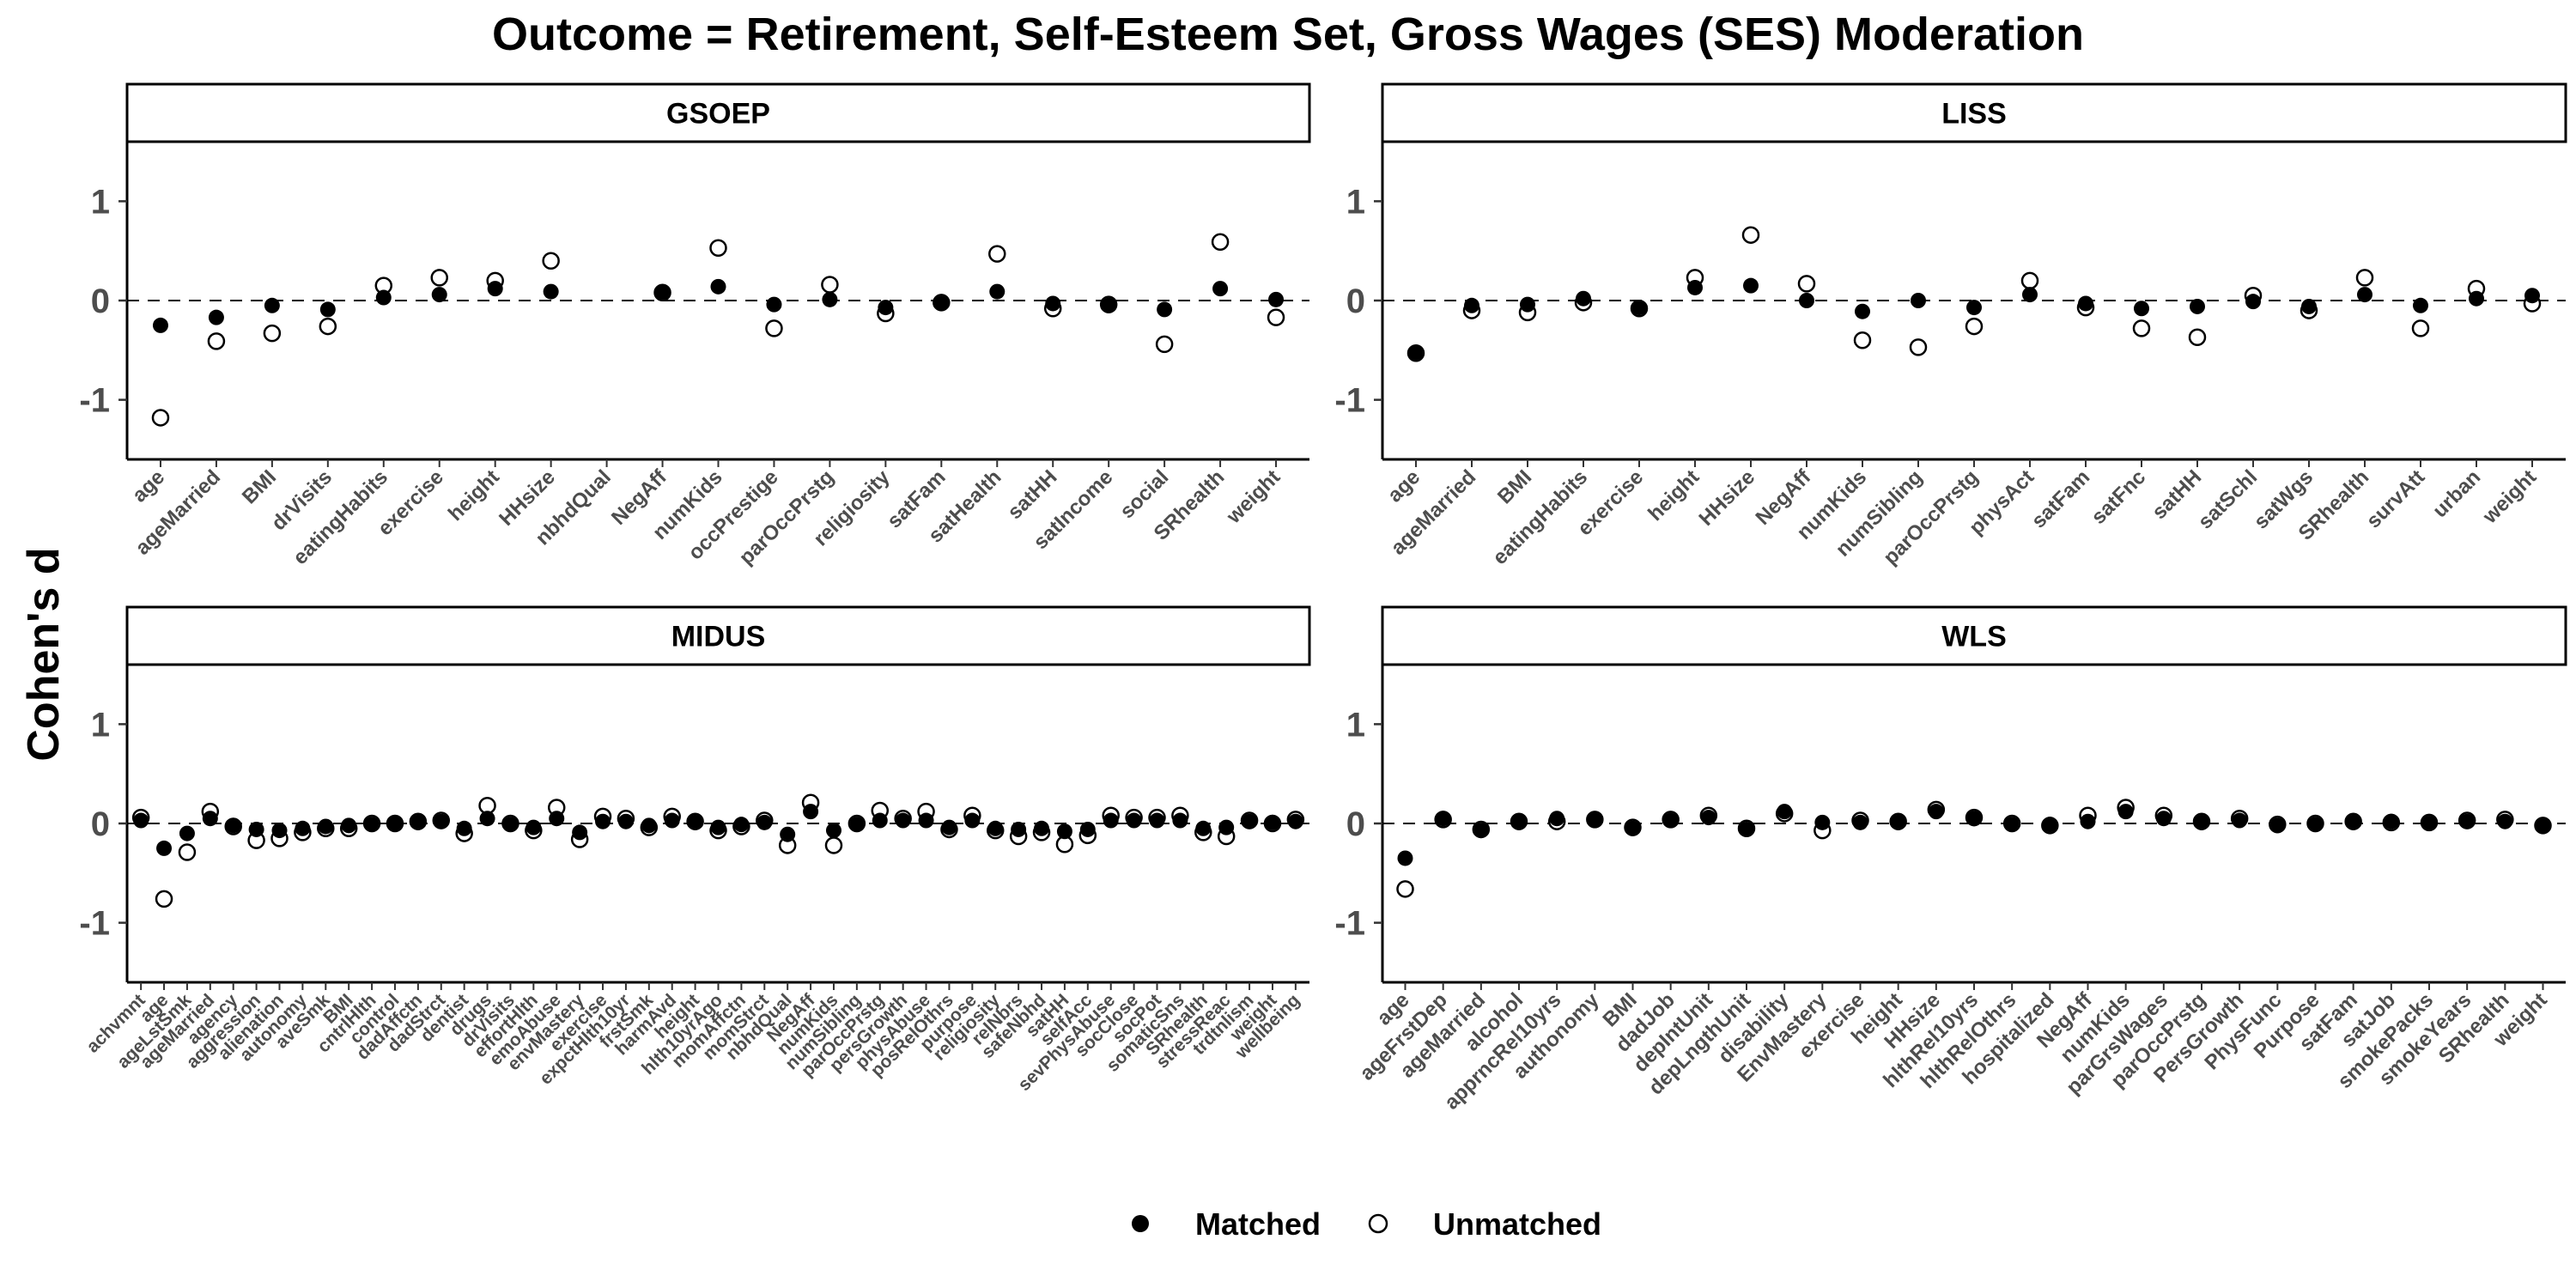 The image size is (2576, 1288). What do you see at coordinates (1517, 1224) in the screenshot?
I see `legend-label: Unmatched` at bounding box center [1517, 1224].